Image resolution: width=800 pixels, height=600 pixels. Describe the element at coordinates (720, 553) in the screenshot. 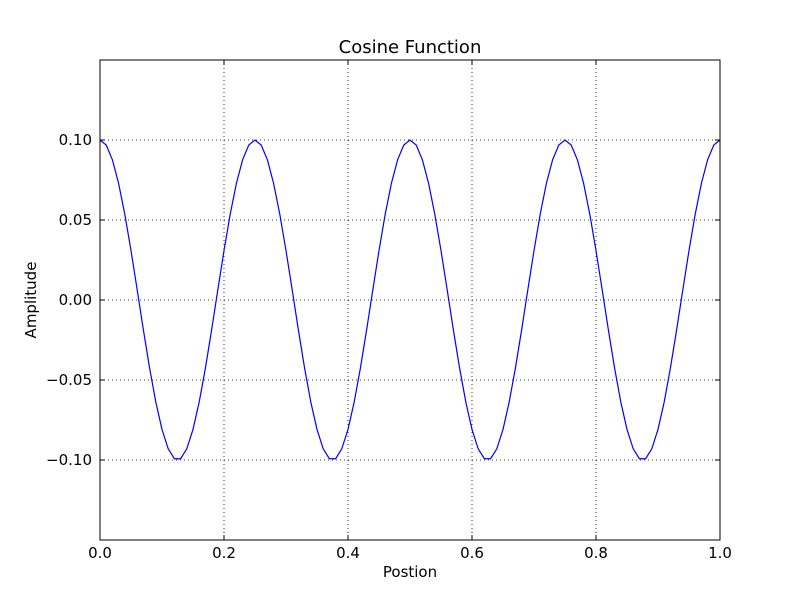

I see `x-tick-label: 1.0` at that location.